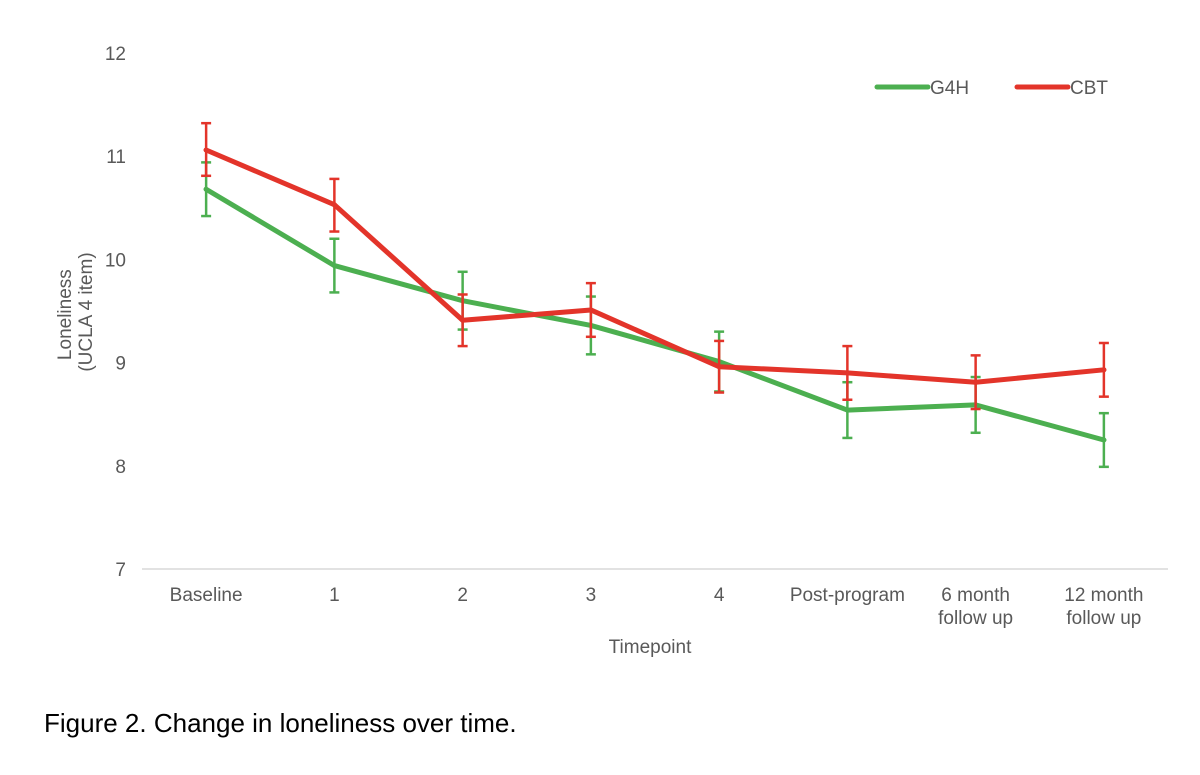 Image resolution: width=1200 pixels, height=775 pixels. What do you see at coordinates (591, 595) in the screenshot?
I see `x-tick-label: 3` at bounding box center [591, 595].